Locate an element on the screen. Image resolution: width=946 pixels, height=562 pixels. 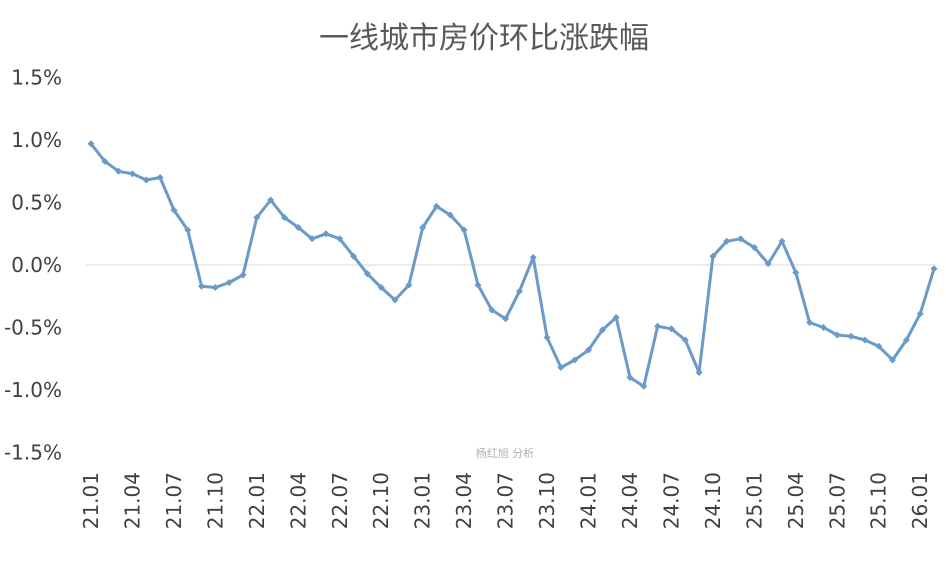
x-tick-label: 21.10 is located at coordinates (215, 500).